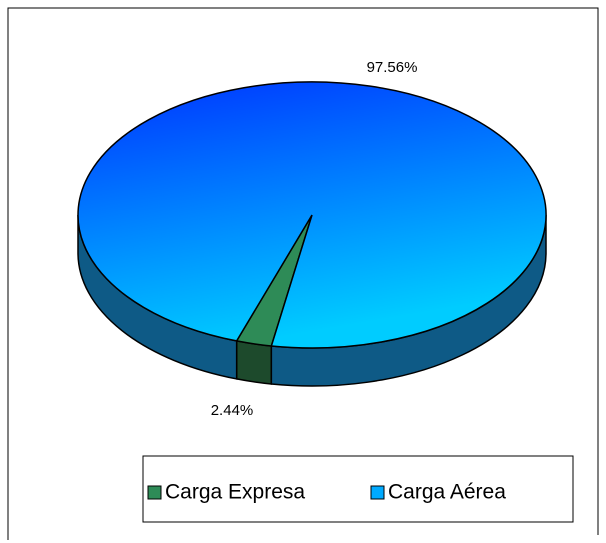 The width and height of the screenshot is (606, 543). Describe the element at coordinates (392, 67) in the screenshot. I see `data-label: 97.56%` at that location.